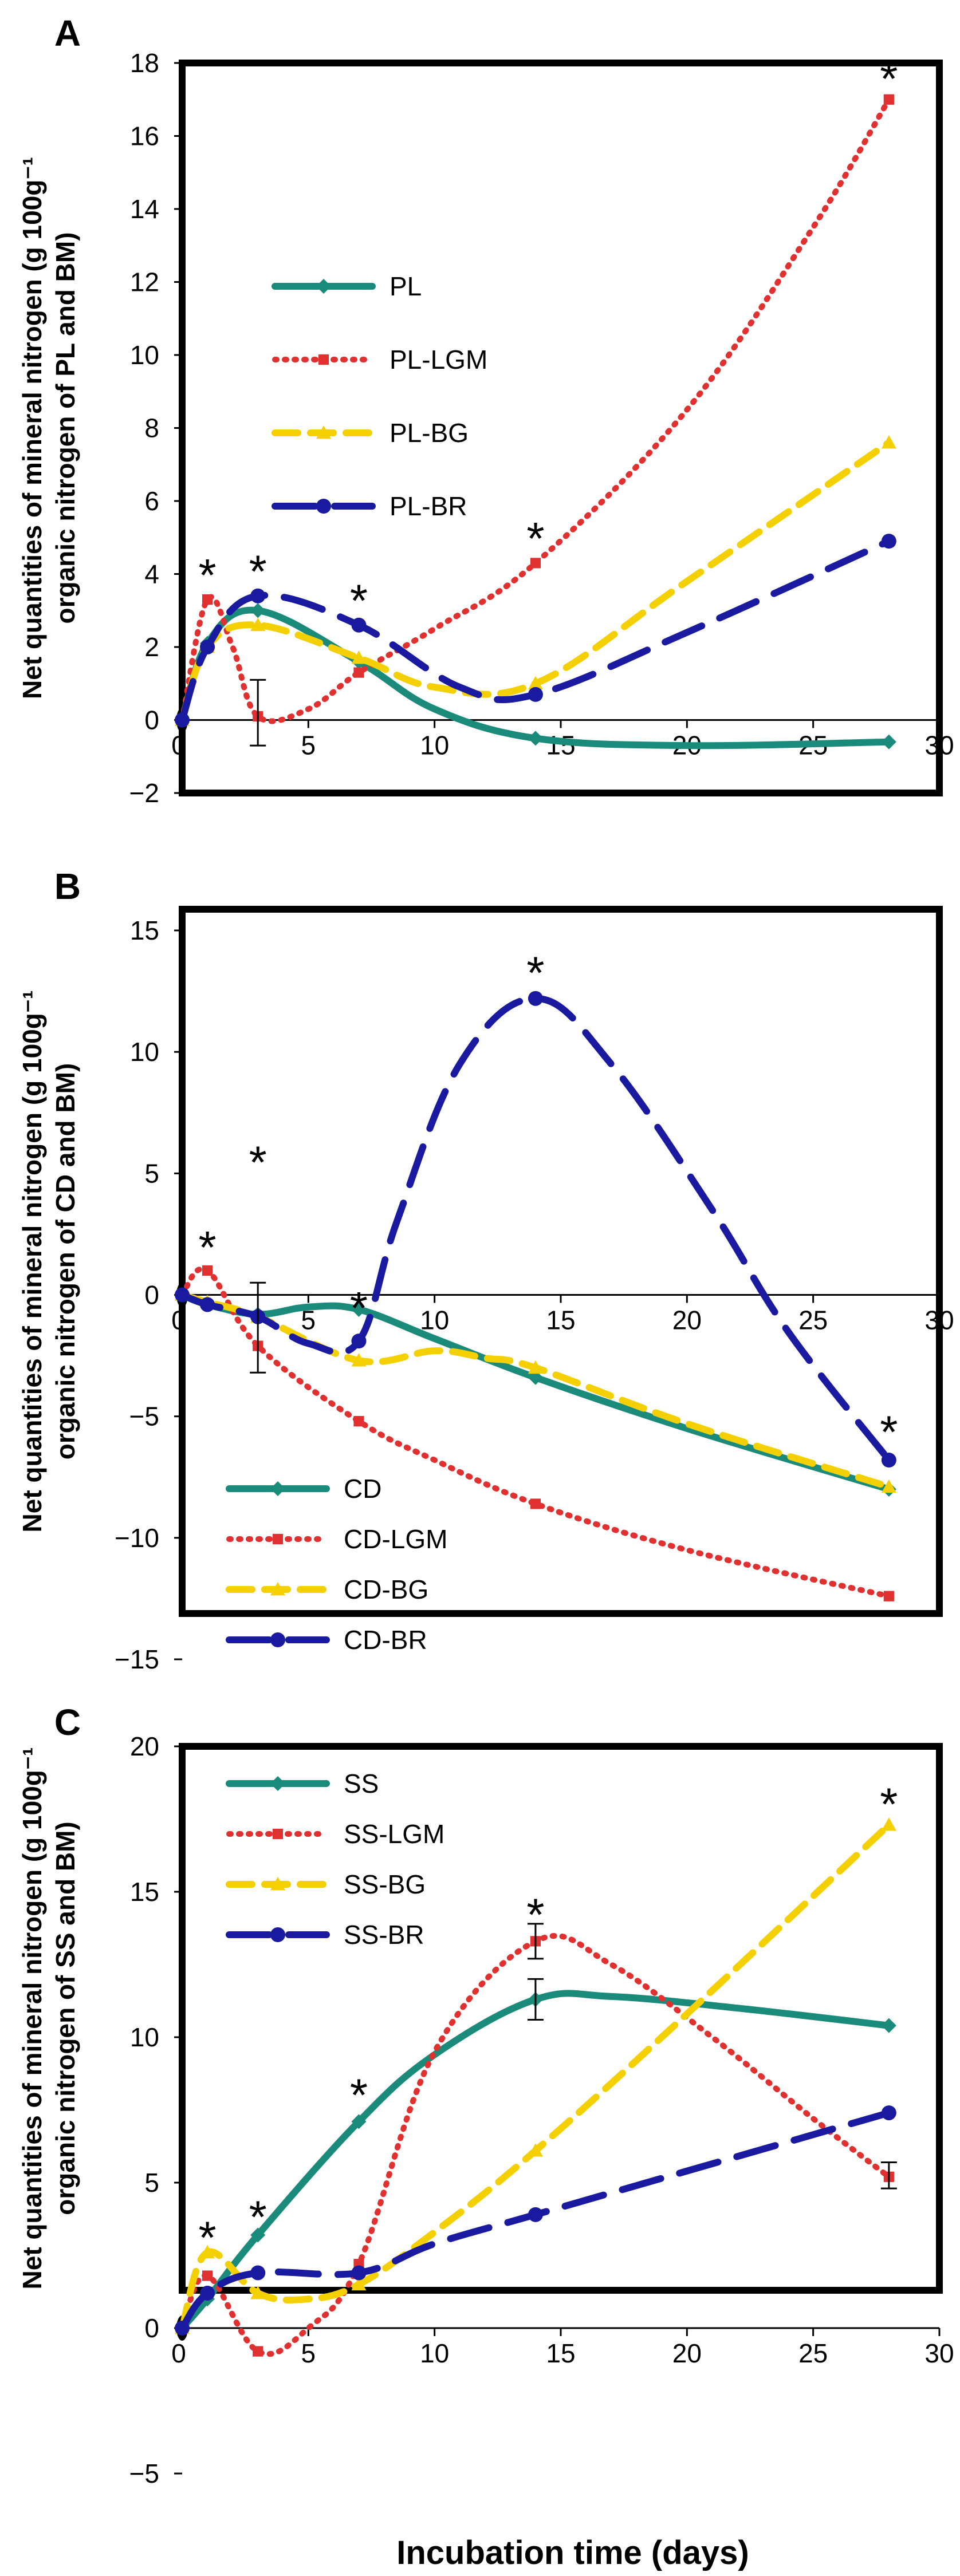  Describe the element at coordinates (67, 886) in the screenshot. I see `panel-letter: B` at that location.